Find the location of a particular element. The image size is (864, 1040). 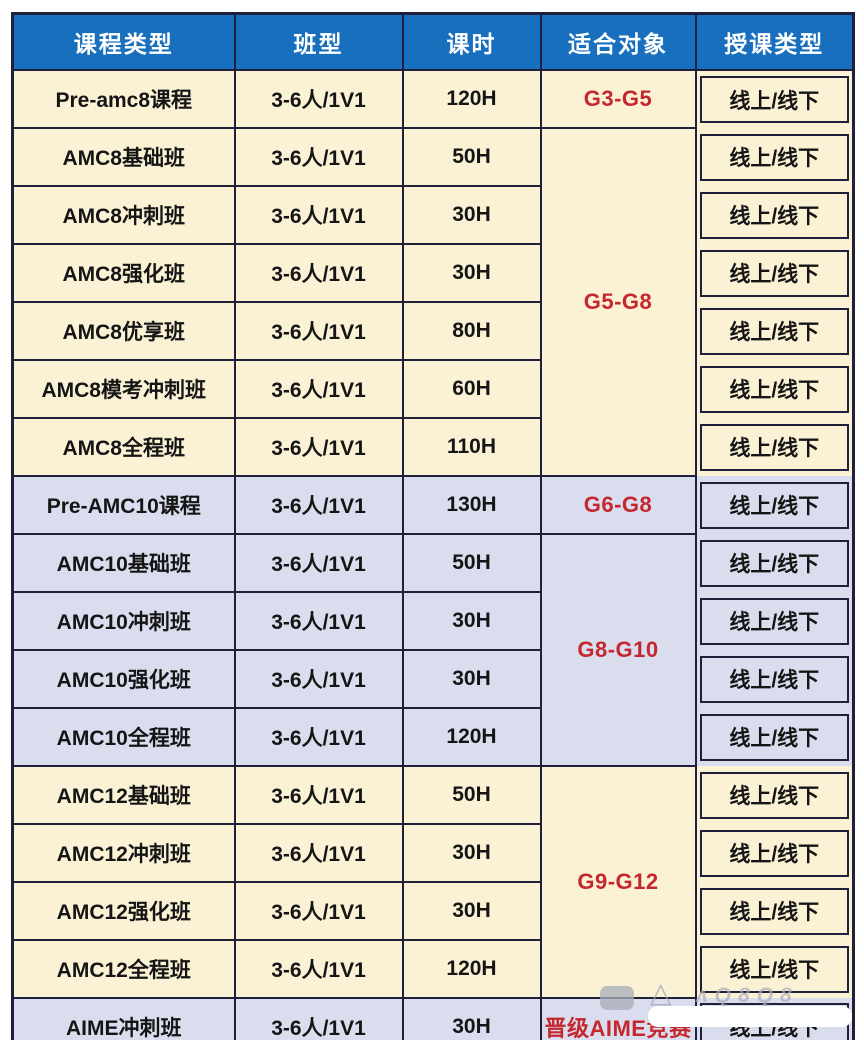

course-name-cell: AMC10全程班 is located at coordinates (123, 737).